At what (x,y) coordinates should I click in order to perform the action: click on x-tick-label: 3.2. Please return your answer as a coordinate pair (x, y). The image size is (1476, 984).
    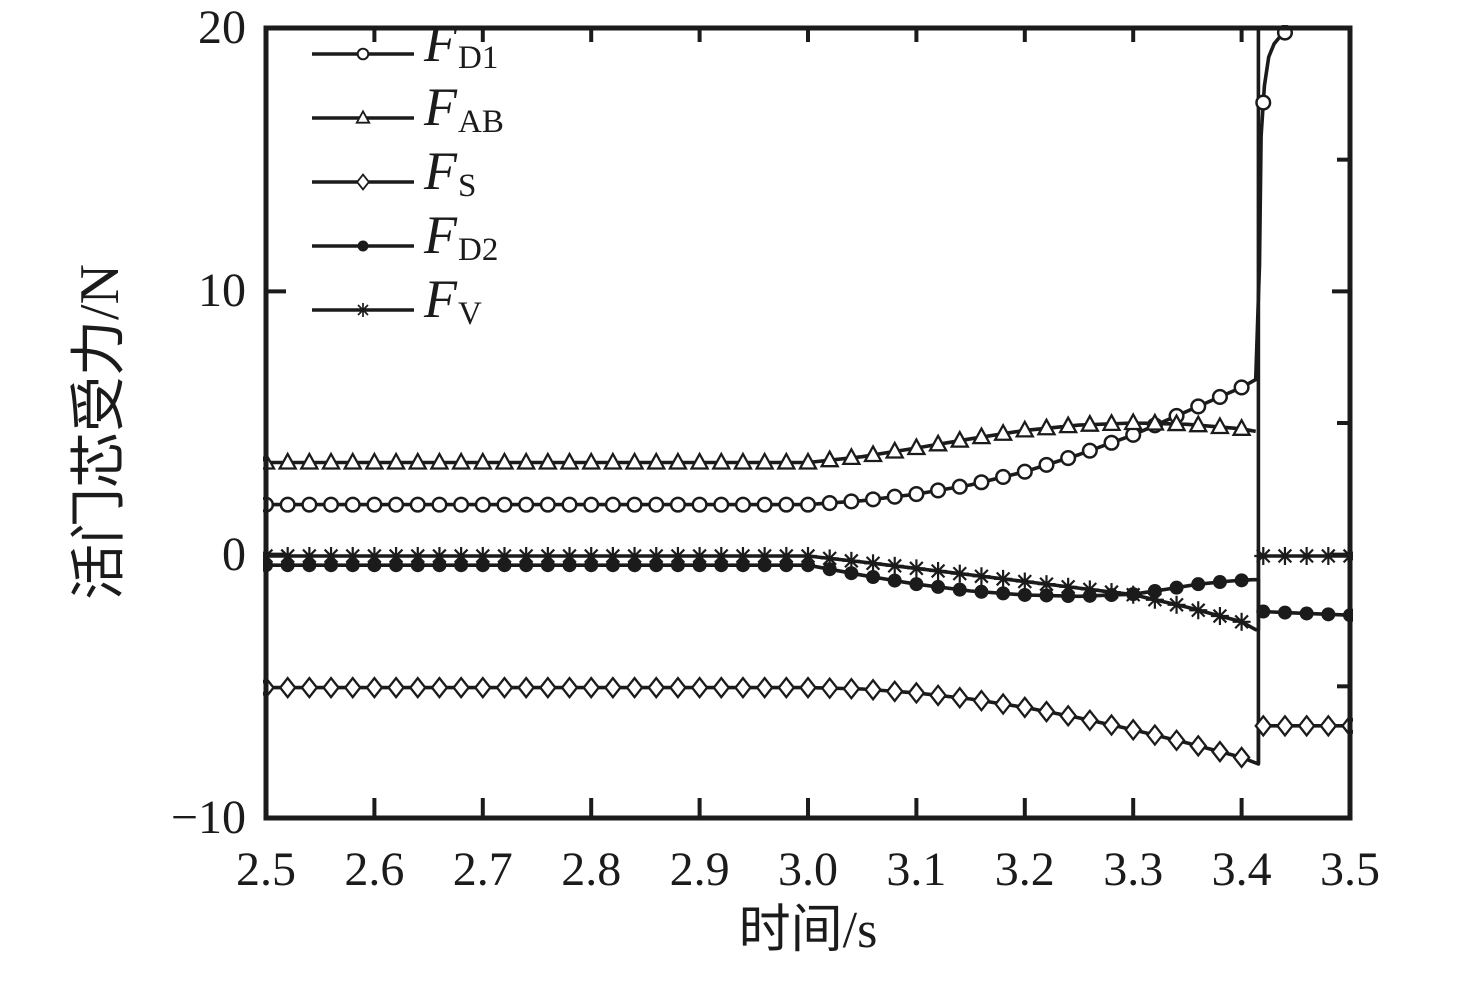
    Looking at the image, I should click on (1024, 869).